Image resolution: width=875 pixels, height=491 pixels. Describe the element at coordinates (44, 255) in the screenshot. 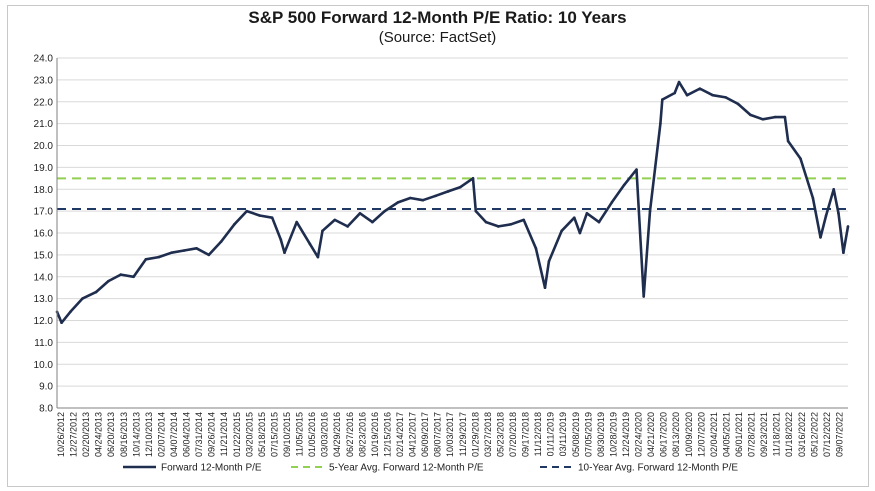

I see `y-tick-label: 15.0` at that location.